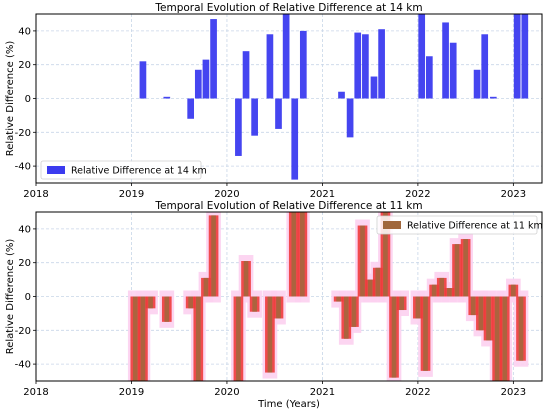 Image resolution: width=550 pixels, height=409 pixels. I want to click on legend-label: Relative Difference at 14 km, so click(139, 171).